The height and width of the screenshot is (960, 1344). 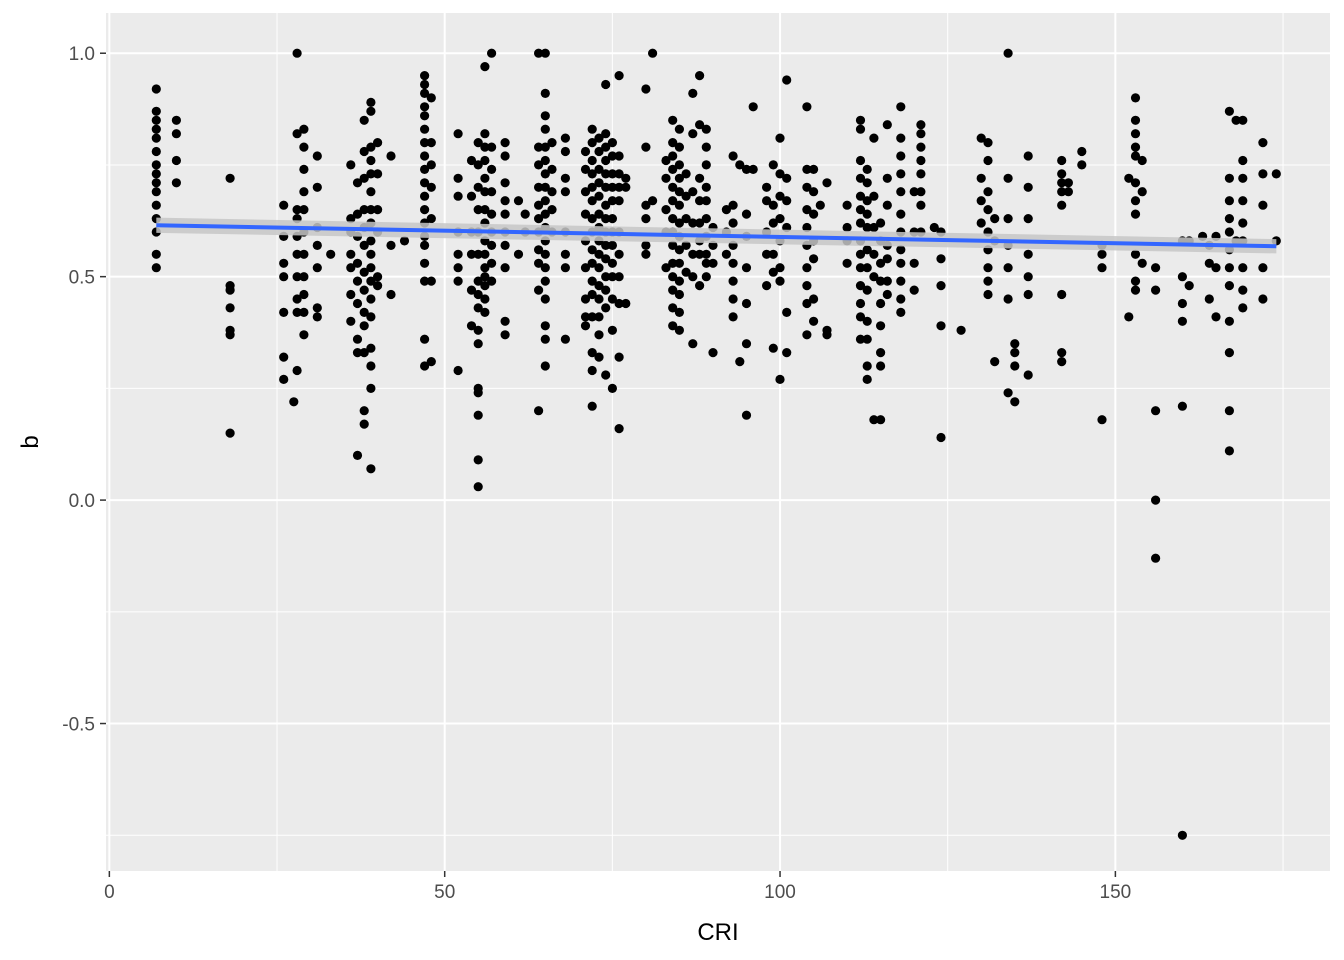 What do you see at coordinates (82, 501) in the screenshot?
I see `y-tick-label: 0.0` at bounding box center [82, 501].